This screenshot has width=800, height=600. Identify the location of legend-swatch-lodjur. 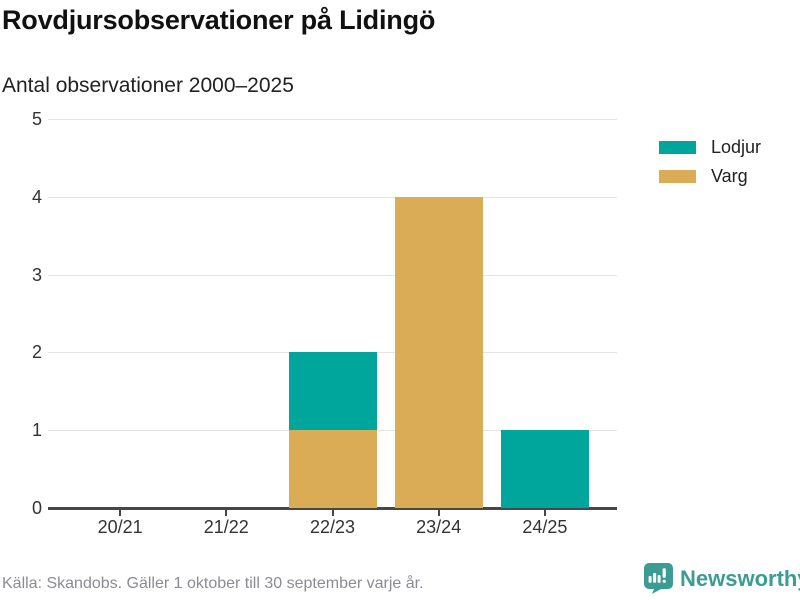
(677, 147).